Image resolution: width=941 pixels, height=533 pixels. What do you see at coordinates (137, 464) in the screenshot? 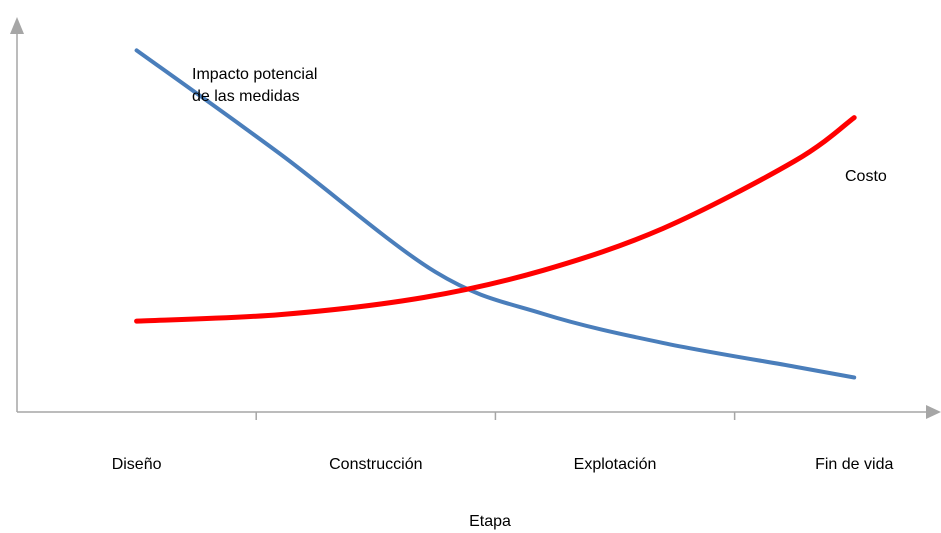
I see `x-tick-label: Diseño` at bounding box center [137, 464].